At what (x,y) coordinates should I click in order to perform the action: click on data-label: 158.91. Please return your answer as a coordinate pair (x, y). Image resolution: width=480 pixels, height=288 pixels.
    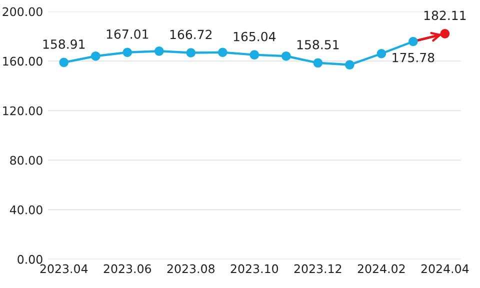
    Looking at the image, I should click on (64, 44).